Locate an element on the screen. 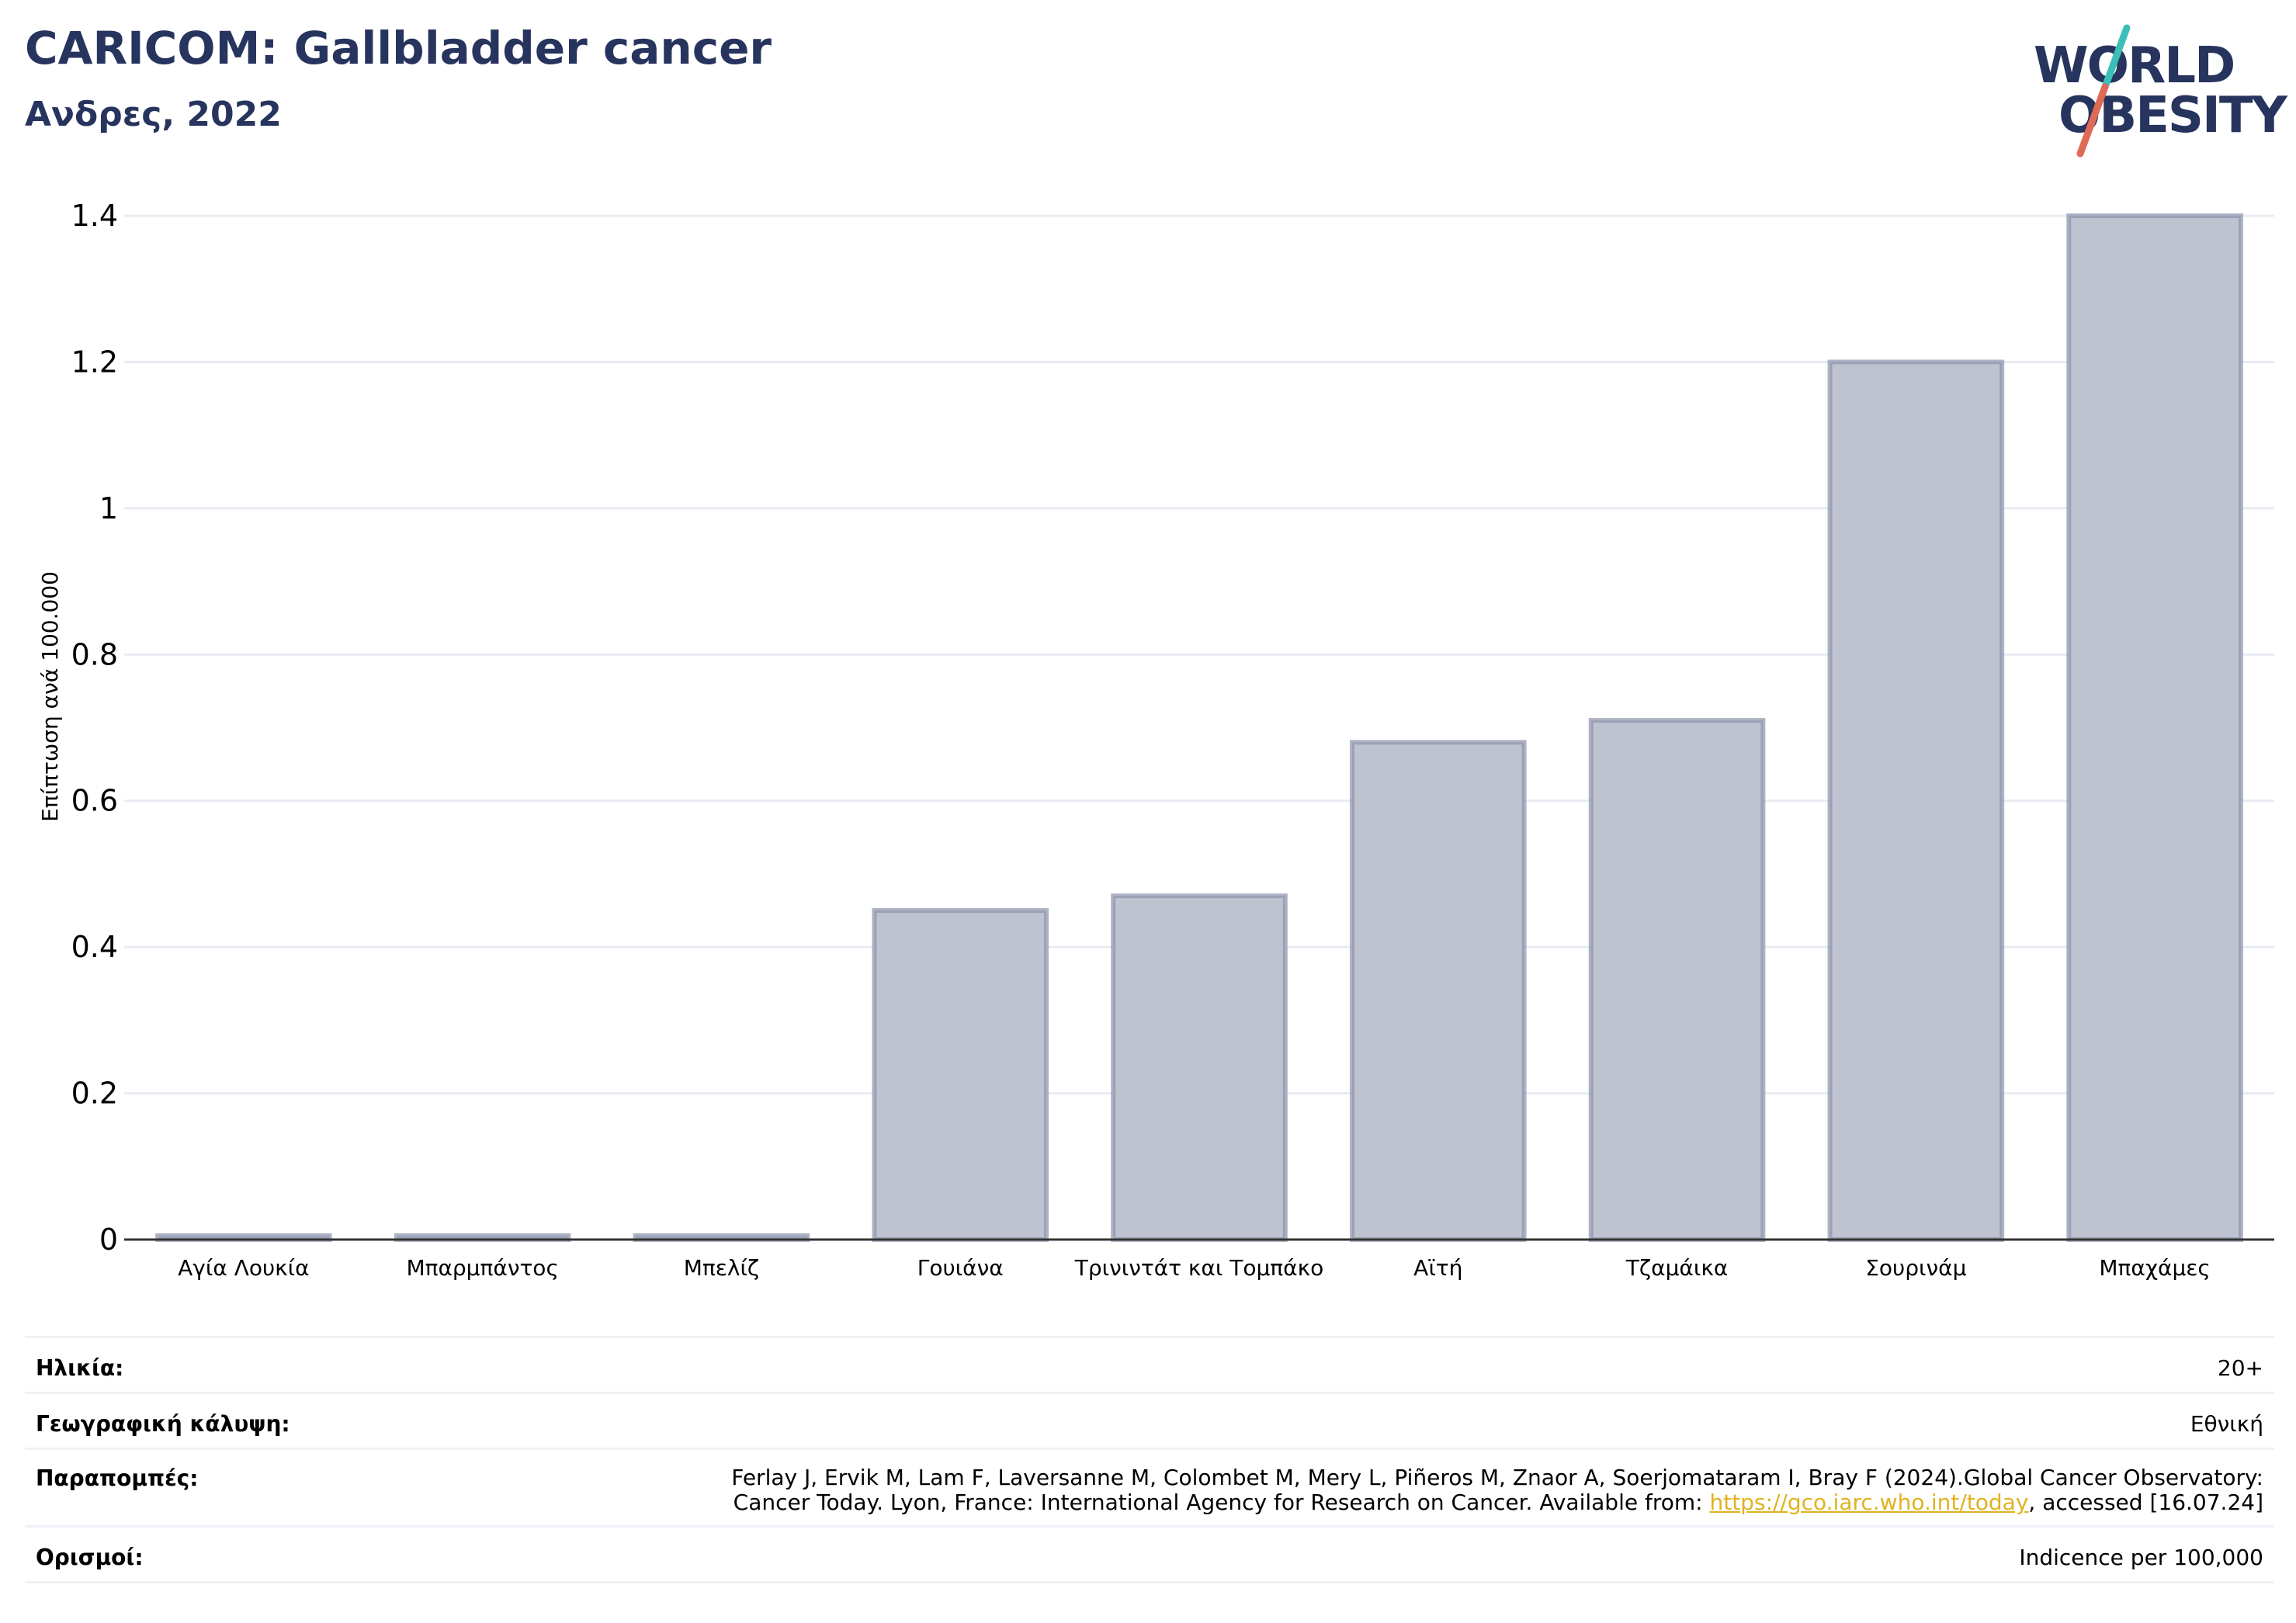 Image resolution: width=2296 pixels, height=1623 pixels. y-axis-label: Επίπτωση ανά 100.000 is located at coordinates (50, 696).